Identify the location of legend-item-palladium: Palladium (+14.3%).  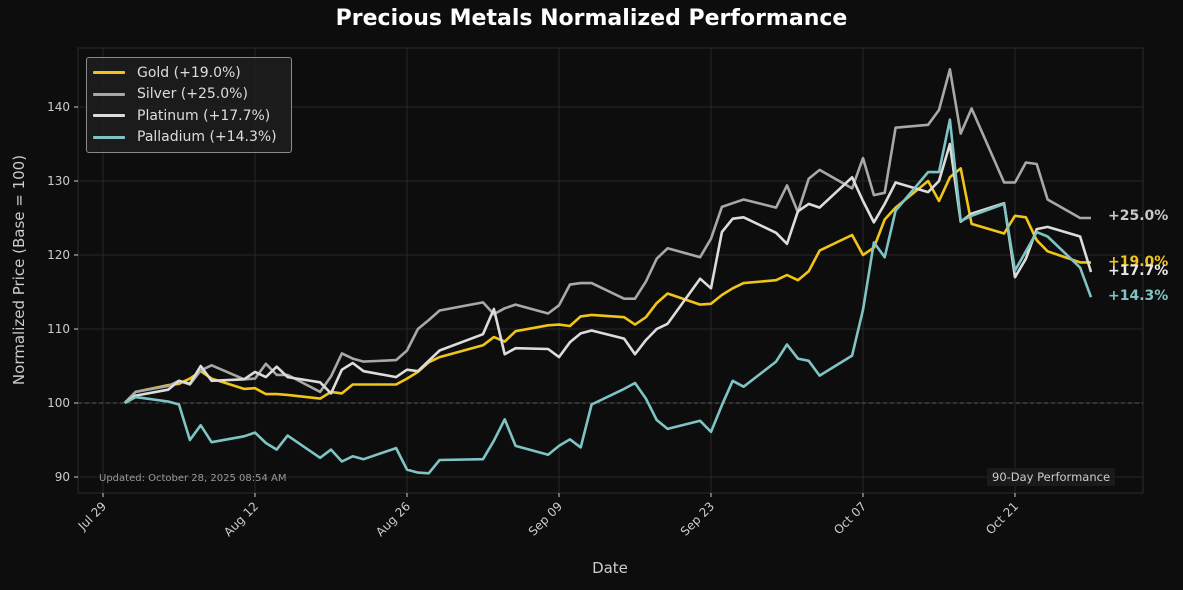
(192, 138).